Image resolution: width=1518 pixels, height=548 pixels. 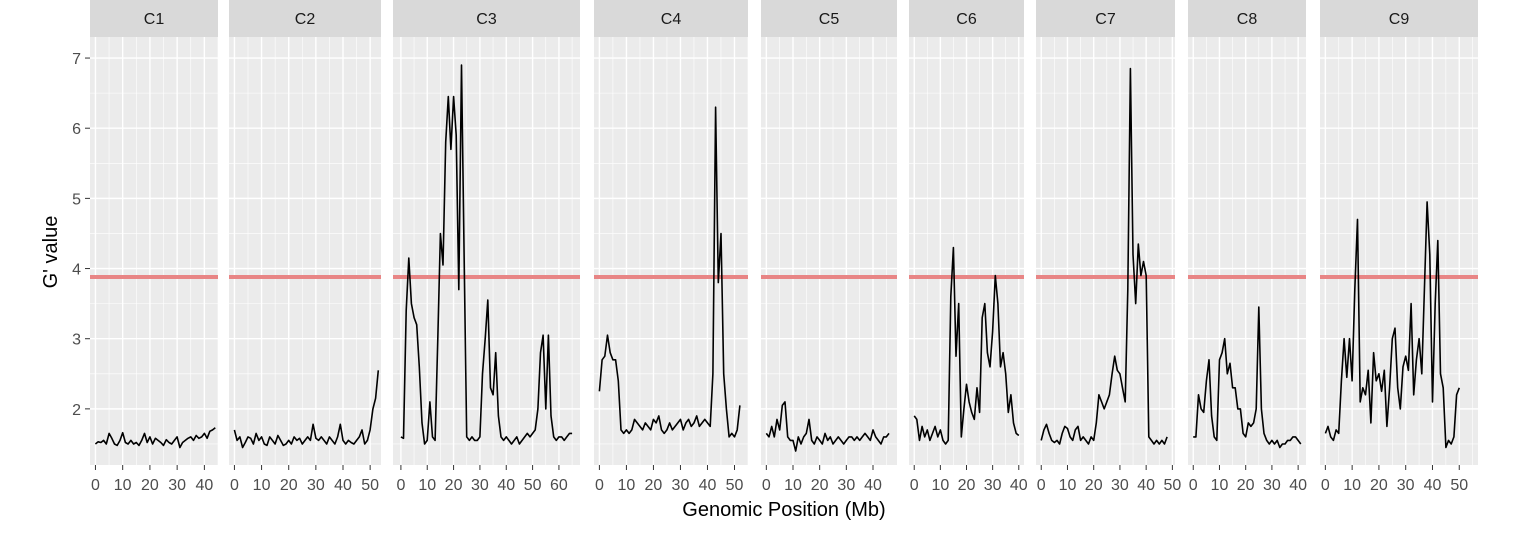 I want to click on y-axis-title: G' value, so click(x=51, y=252).